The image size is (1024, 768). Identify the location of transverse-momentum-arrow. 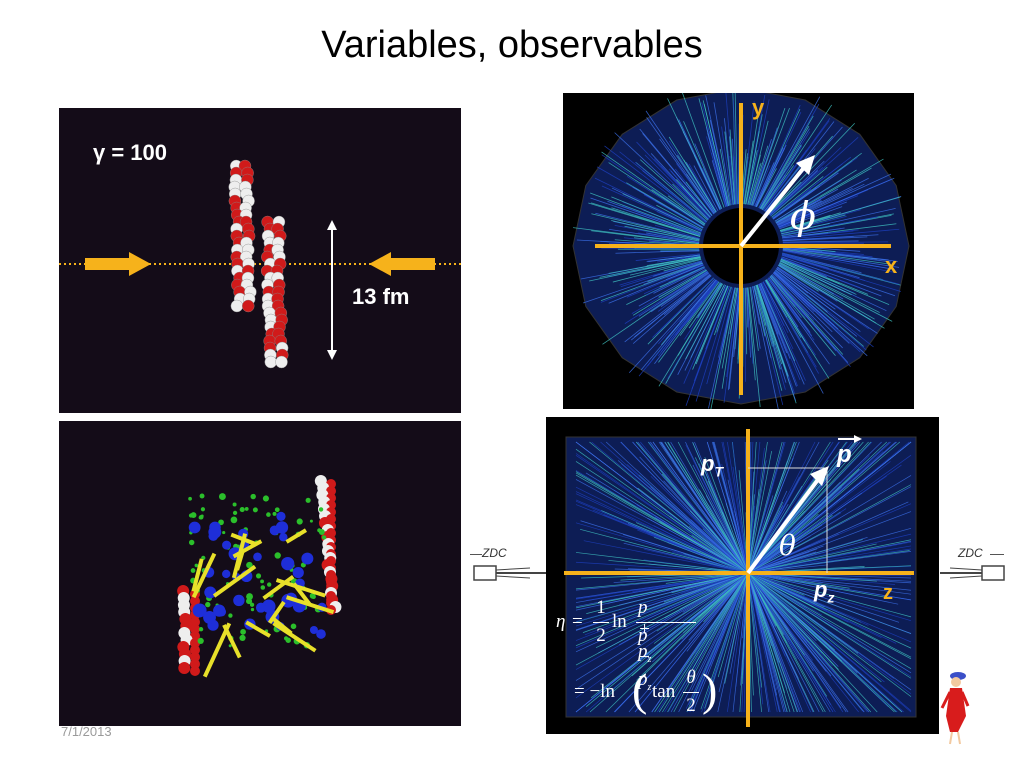
(773, 205).